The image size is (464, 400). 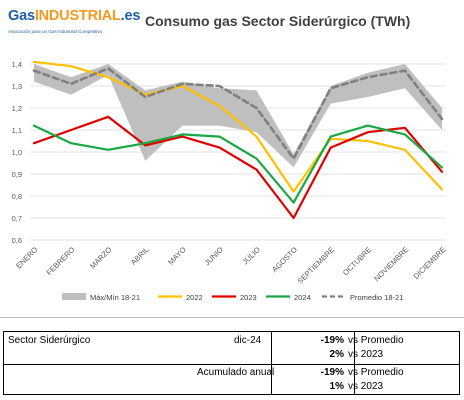 What do you see at coordinates (376, 340) in the screenshot?
I see `table-ref-month-avg: vs Promedio` at bounding box center [376, 340].